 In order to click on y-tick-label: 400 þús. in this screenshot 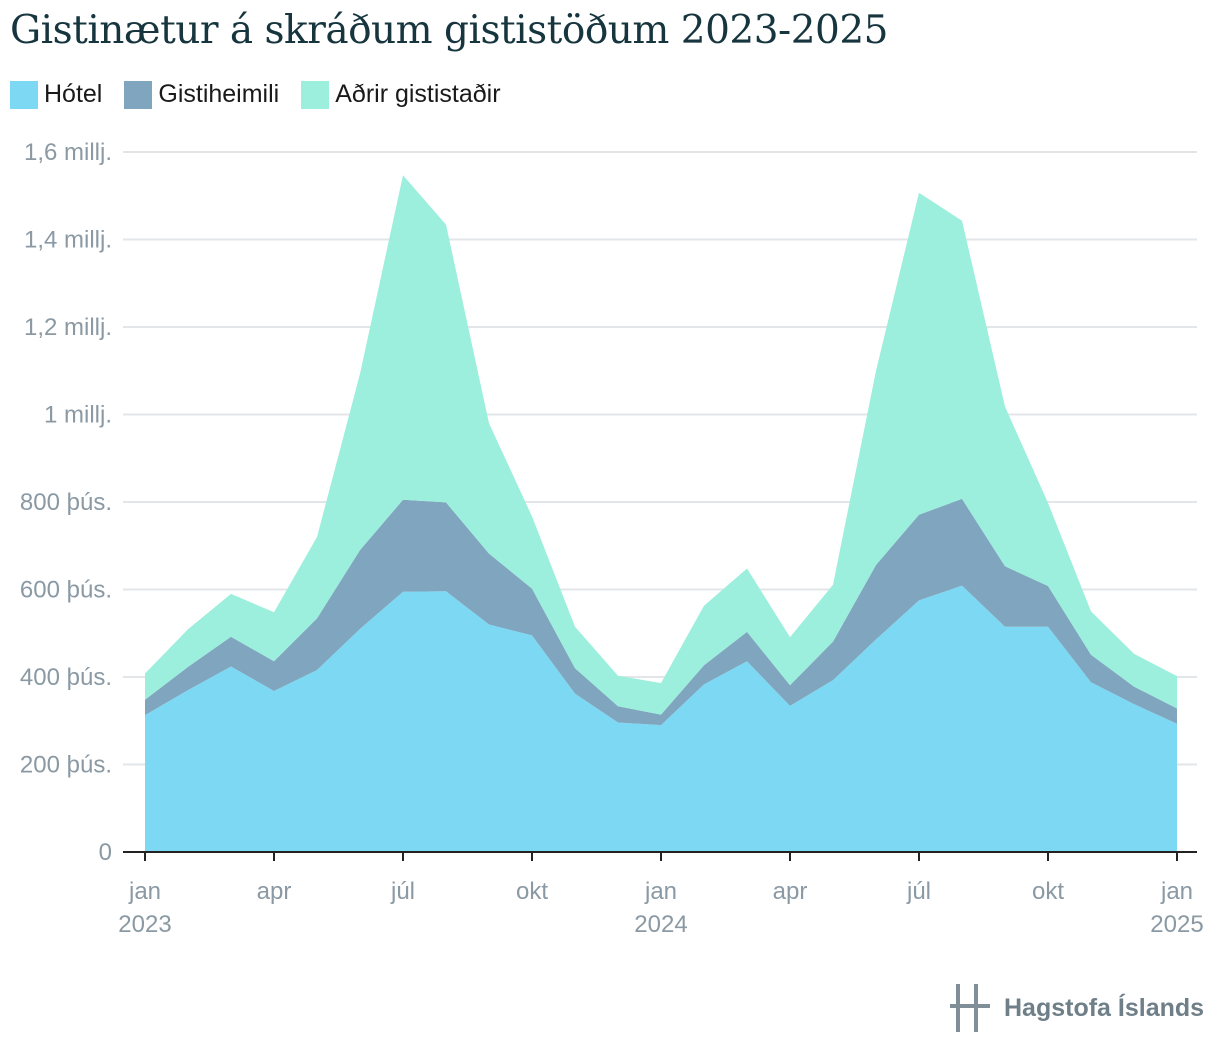, I will do `click(66, 677)`.